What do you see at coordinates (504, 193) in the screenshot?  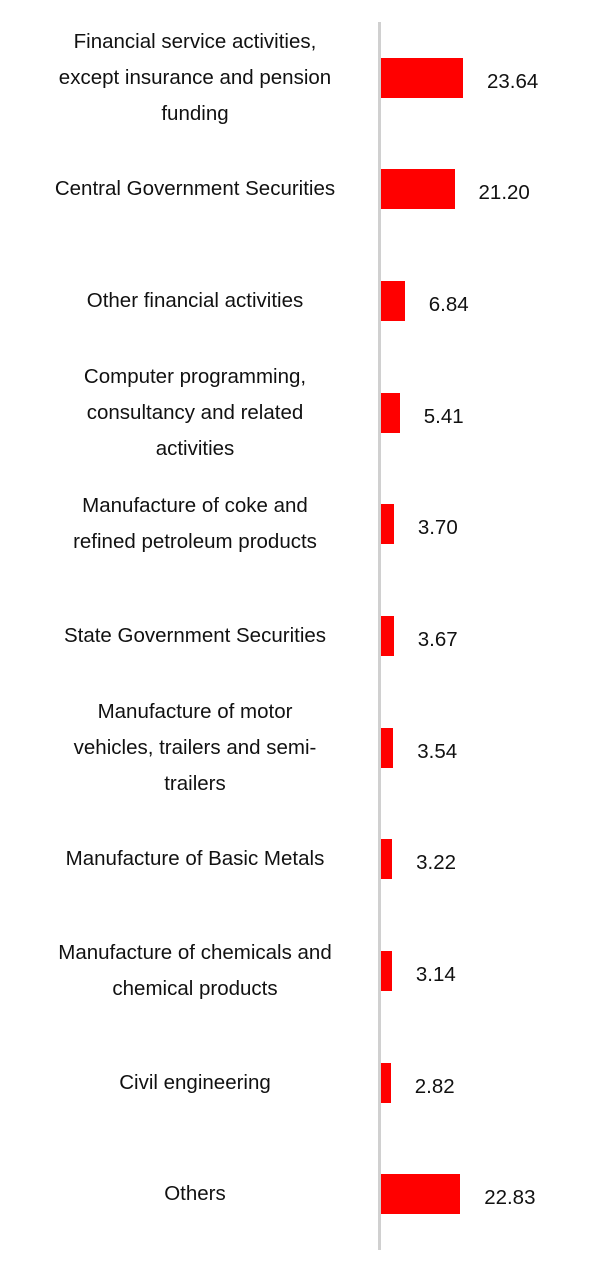 I see `value-label: 21.20` at bounding box center [504, 193].